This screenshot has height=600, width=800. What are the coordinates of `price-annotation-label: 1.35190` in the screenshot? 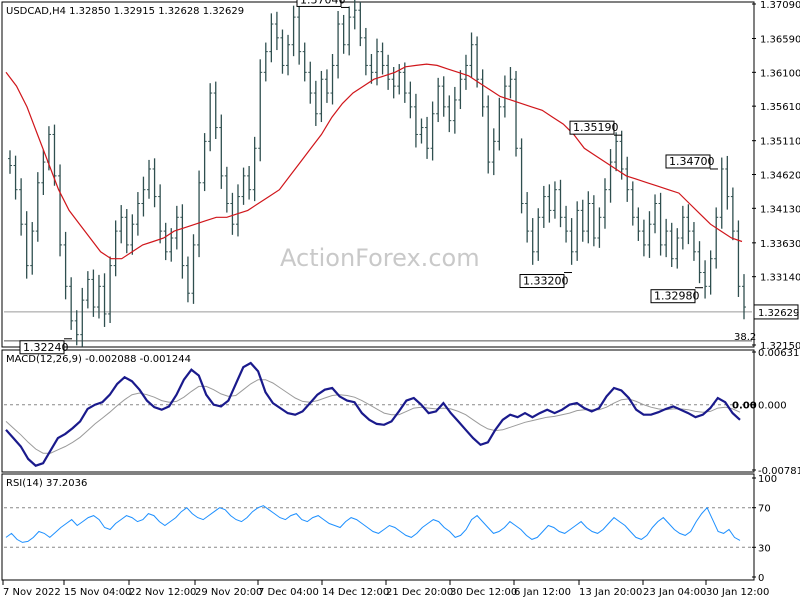 It's located at (596, 127).